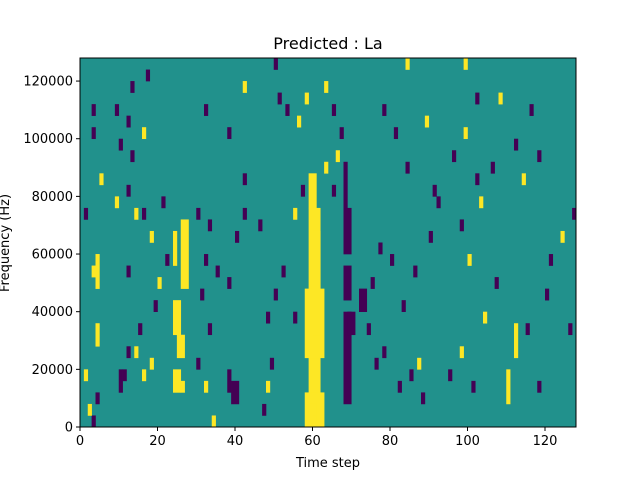 The image size is (640, 484). I want to click on x-tick-label: 80, so click(390, 441).